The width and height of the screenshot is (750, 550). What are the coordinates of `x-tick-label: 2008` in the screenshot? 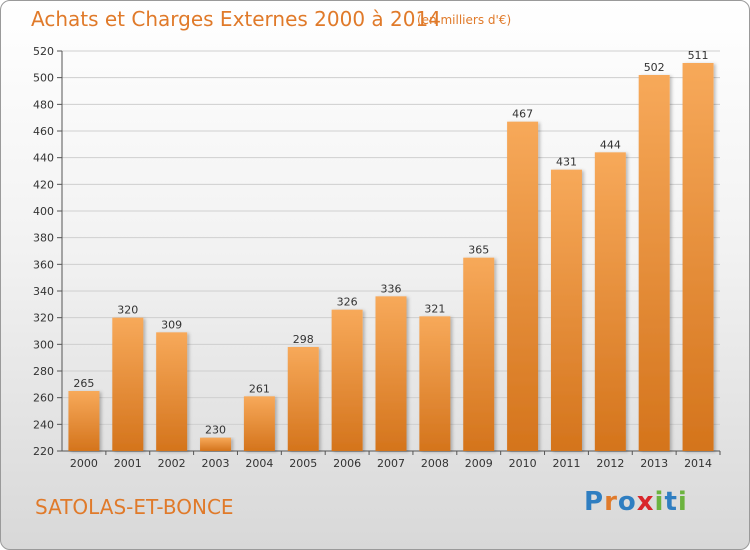 It's located at (435, 463).